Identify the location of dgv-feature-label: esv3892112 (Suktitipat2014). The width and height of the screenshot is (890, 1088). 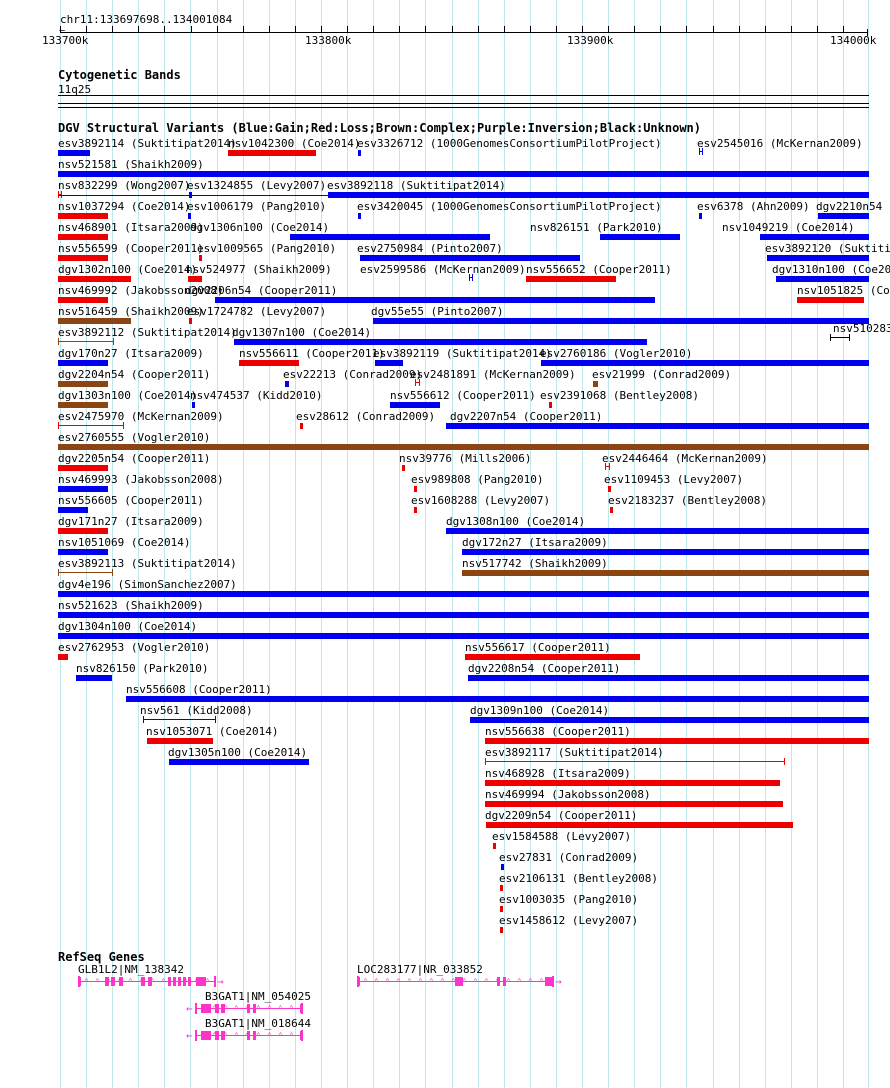
(147, 332).